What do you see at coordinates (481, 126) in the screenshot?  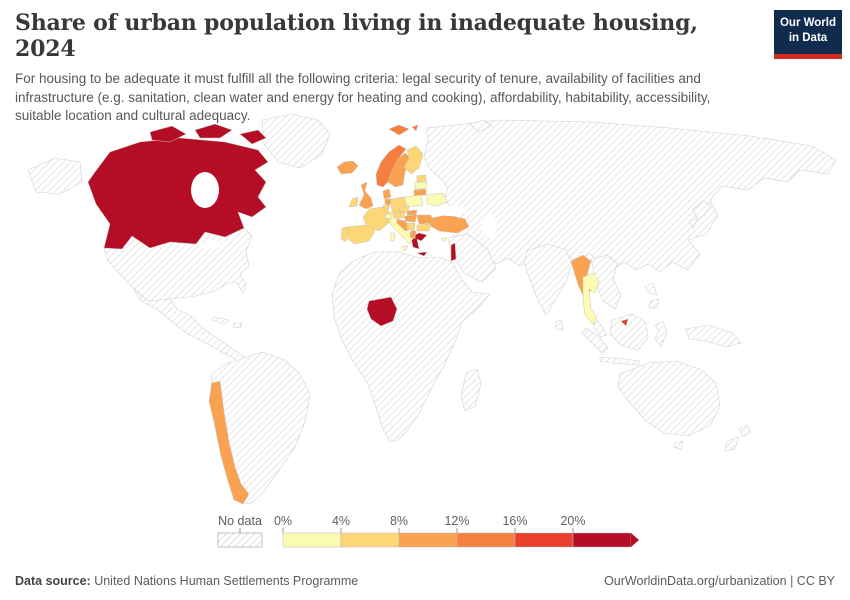 I see `region-novaya-zemlya` at bounding box center [481, 126].